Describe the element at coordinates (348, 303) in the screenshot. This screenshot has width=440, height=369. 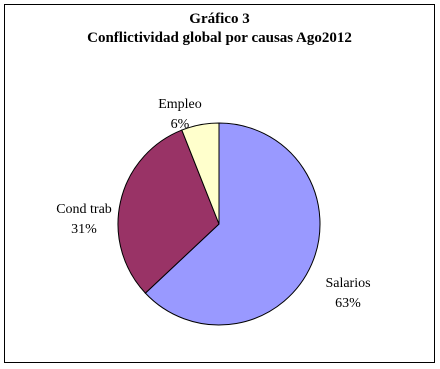
I see `slice-value-salarios: 63%` at that location.